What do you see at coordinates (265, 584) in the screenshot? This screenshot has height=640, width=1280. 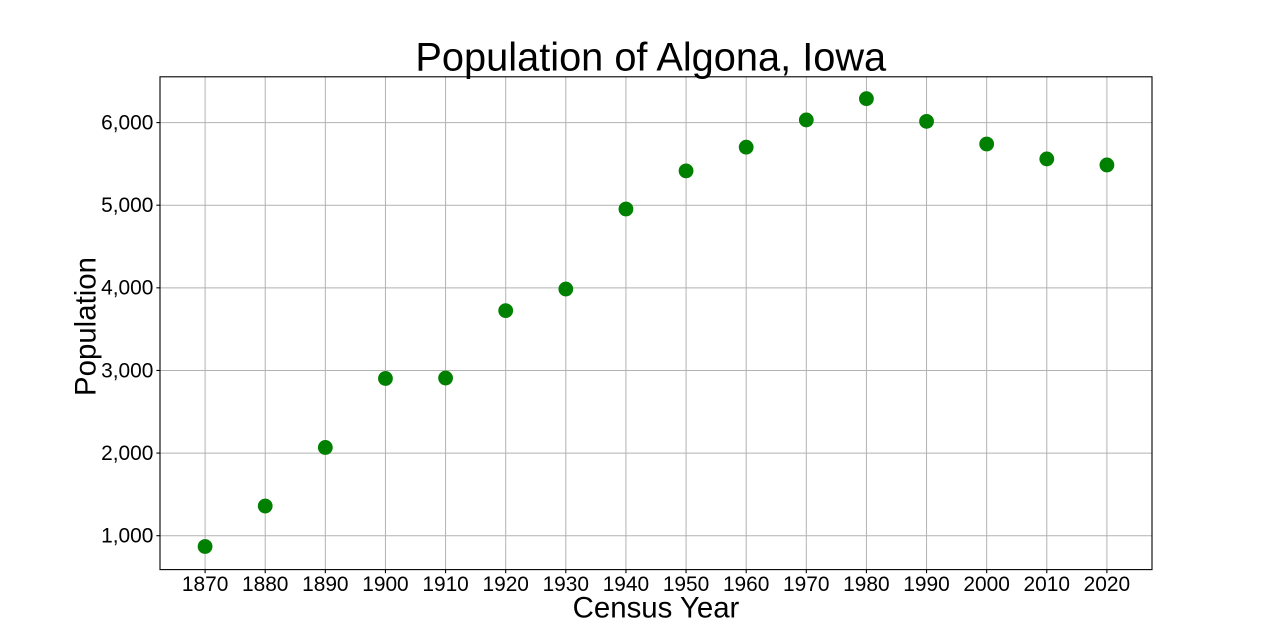 I see `svg-text: 1880` at bounding box center [265, 584].